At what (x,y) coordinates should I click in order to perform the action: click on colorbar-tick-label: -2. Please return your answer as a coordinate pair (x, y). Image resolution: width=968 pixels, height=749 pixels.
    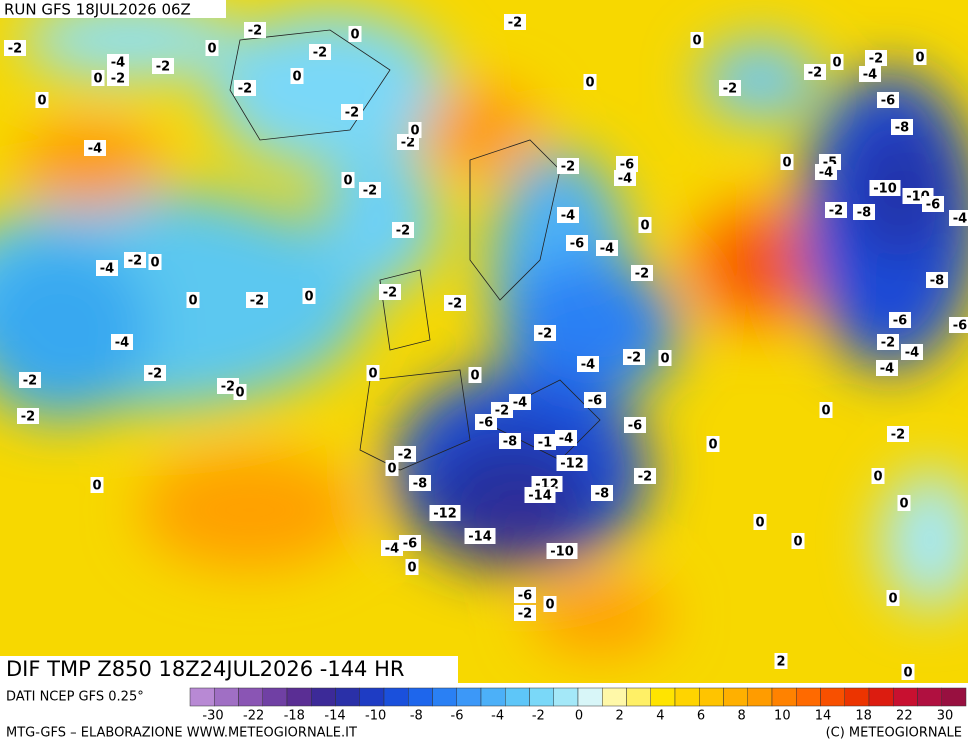
    Looking at the image, I should click on (538, 716).